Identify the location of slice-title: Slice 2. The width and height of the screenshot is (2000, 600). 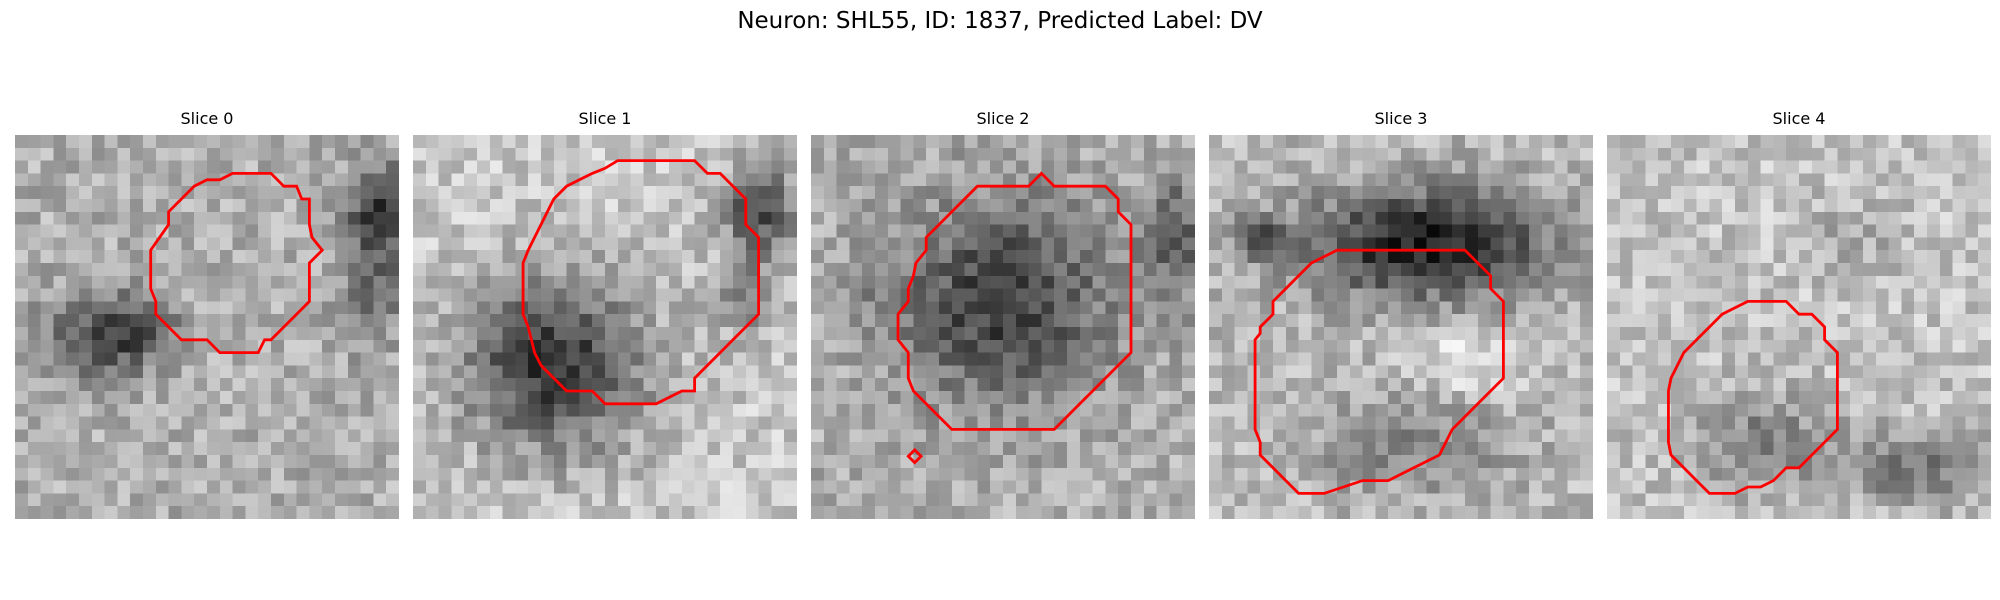
(1003, 118).